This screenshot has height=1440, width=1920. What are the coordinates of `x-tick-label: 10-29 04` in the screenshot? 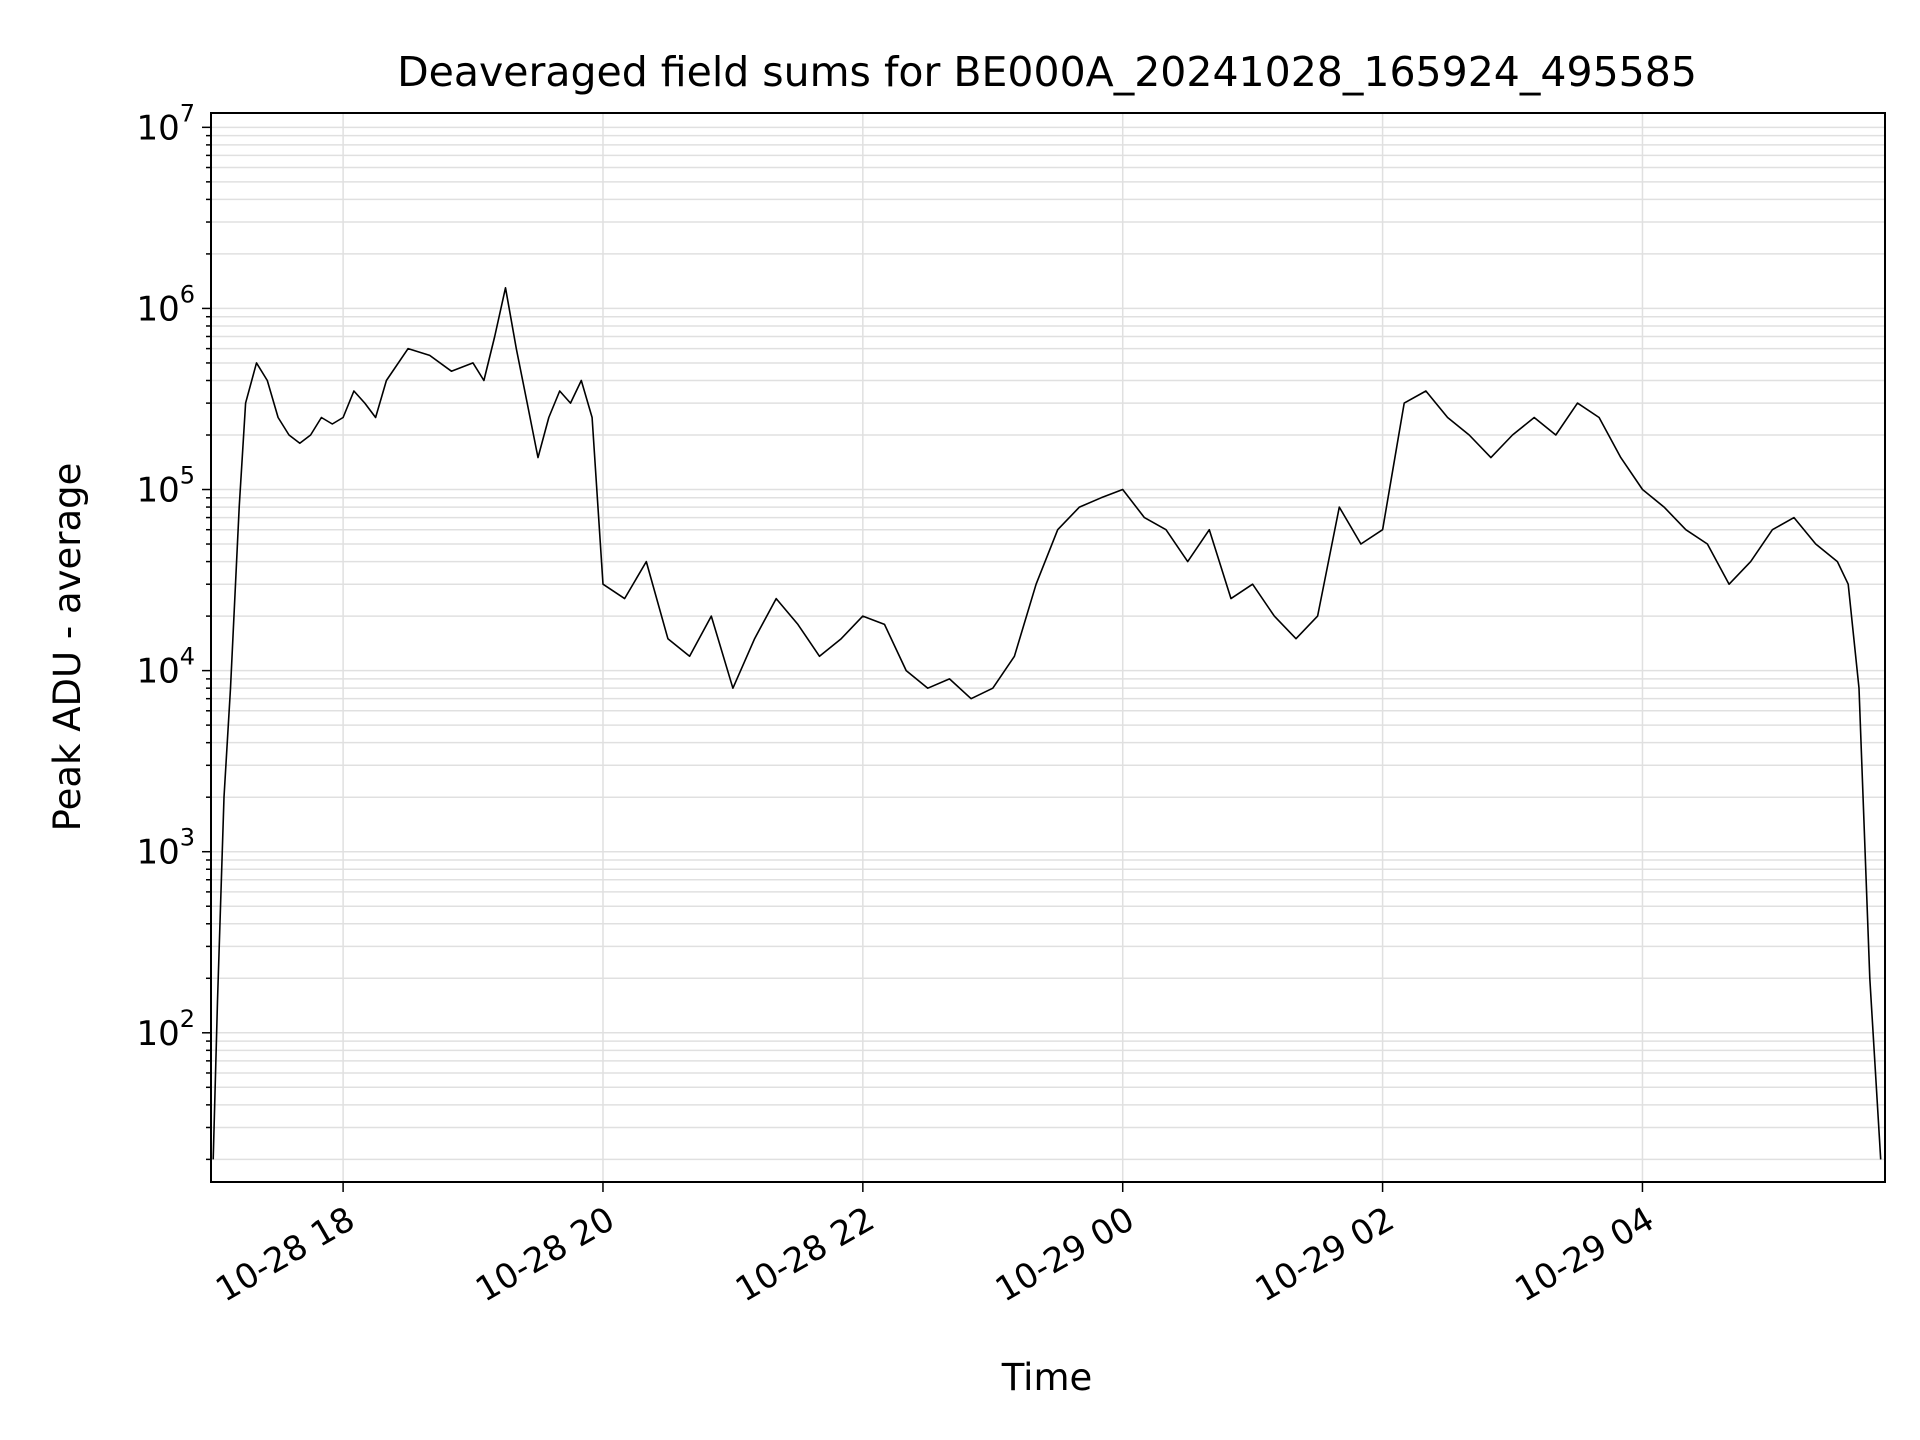 It's located at (1585, 1254).